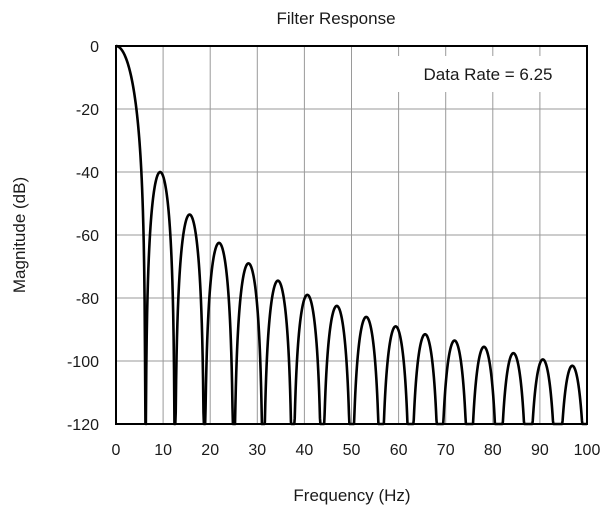  Describe the element at coordinates (163, 450) in the screenshot. I see `x-tick-label: 10` at that location.